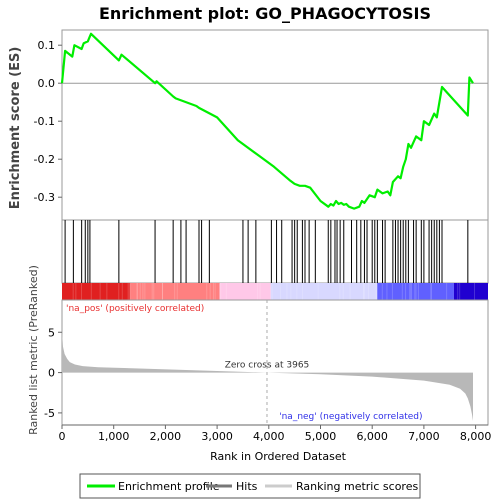 The width and height of the screenshot is (500, 500). I want to click on es-y-tick-label: 0.0, so click(47, 83).